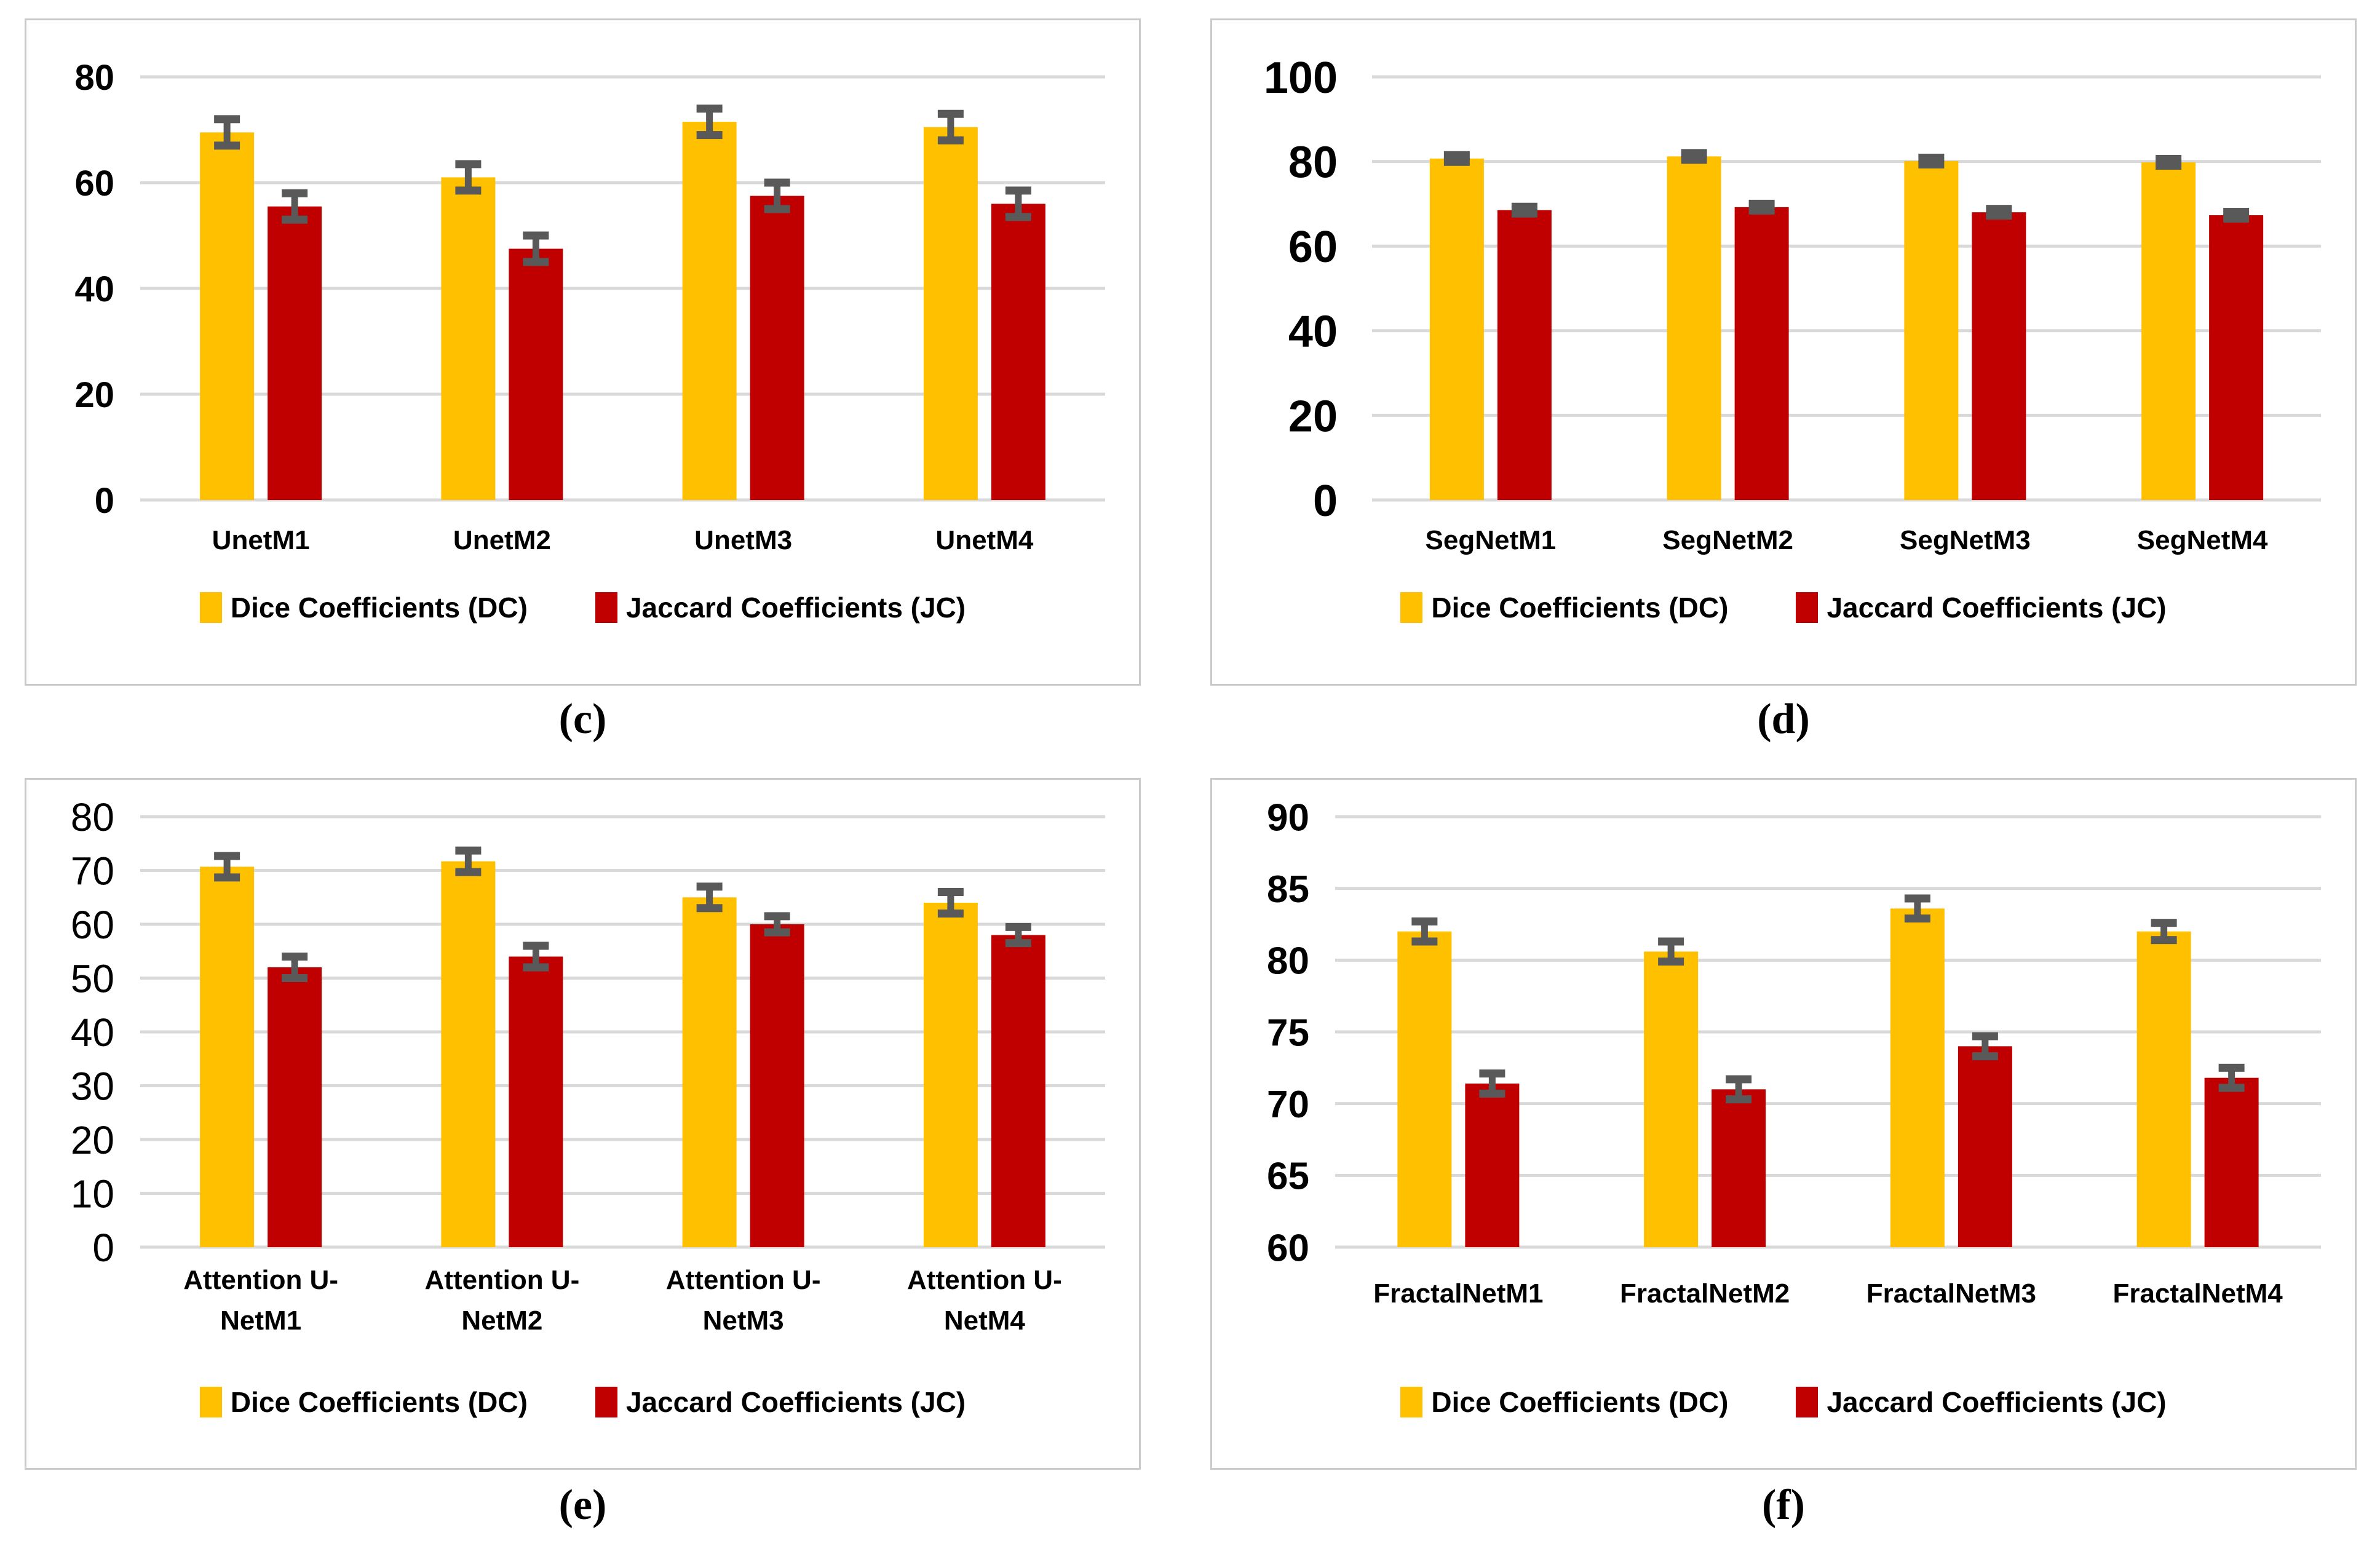 This screenshot has height=1554, width=2380. I want to click on bar-dc-attention-u-netm1, so click(227, 1056).